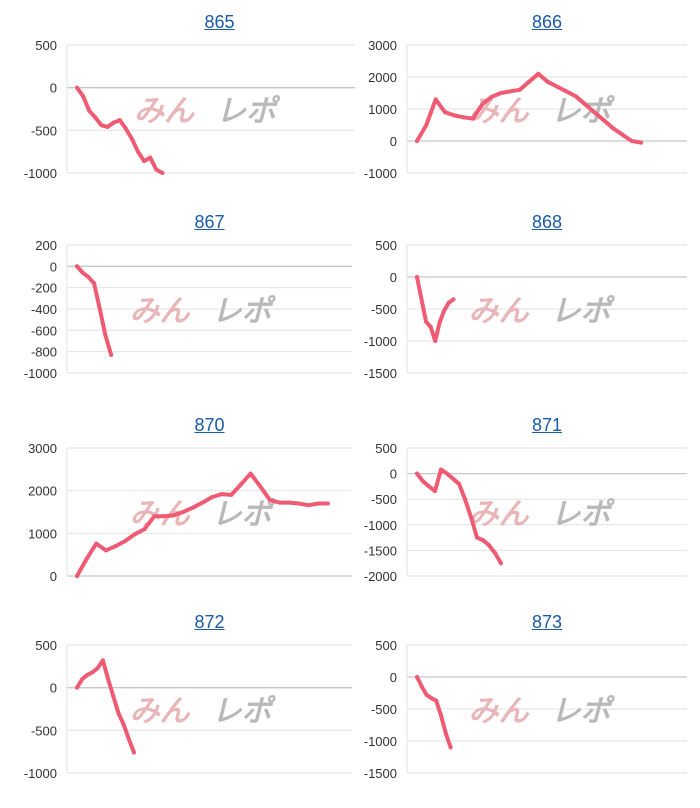  What do you see at coordinates (209, 425) in the screenshot?
I see `chart-title-link: 870` at bounding box center [209, 425].